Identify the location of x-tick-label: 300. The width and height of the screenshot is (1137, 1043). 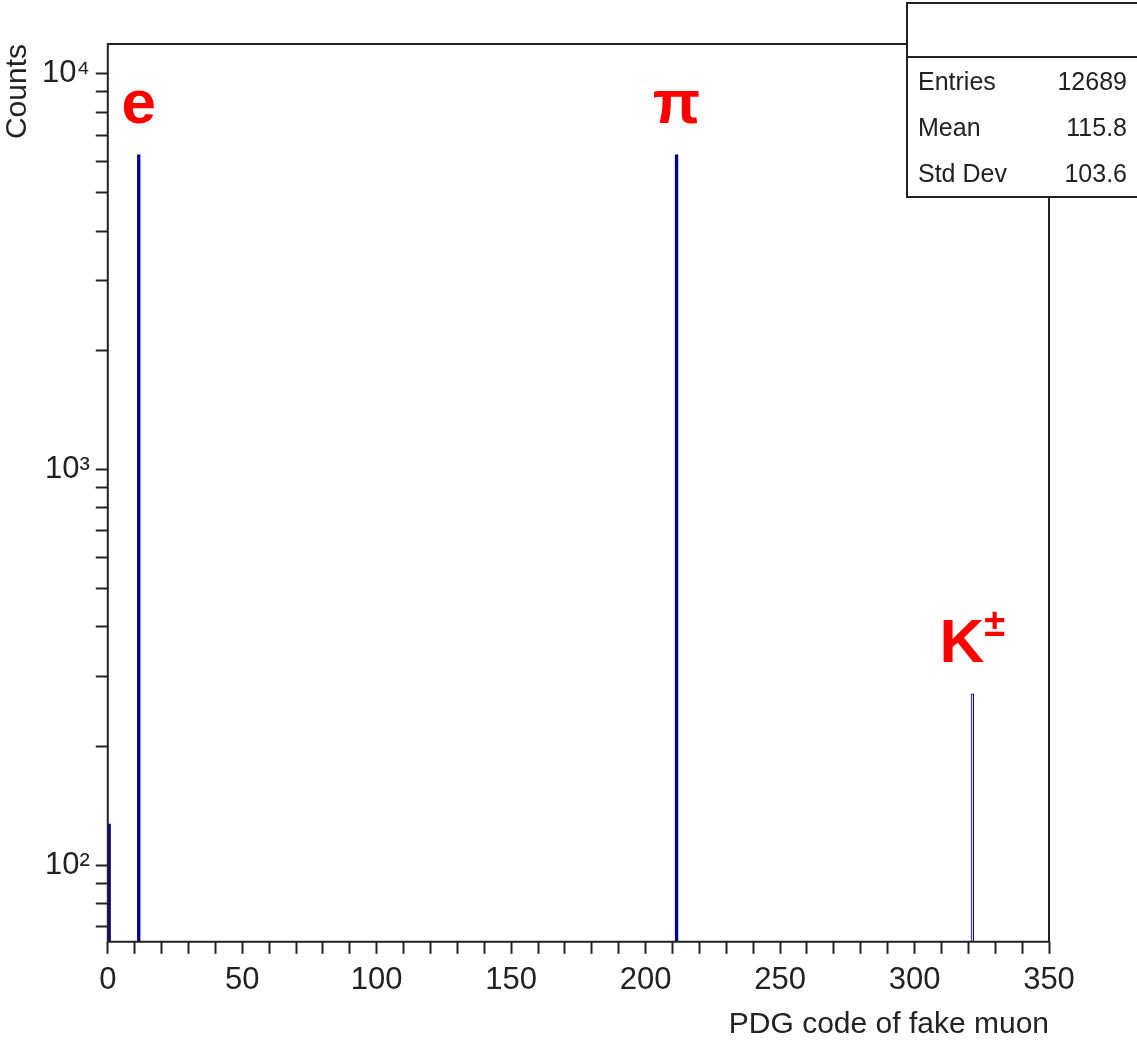
(914, 978).